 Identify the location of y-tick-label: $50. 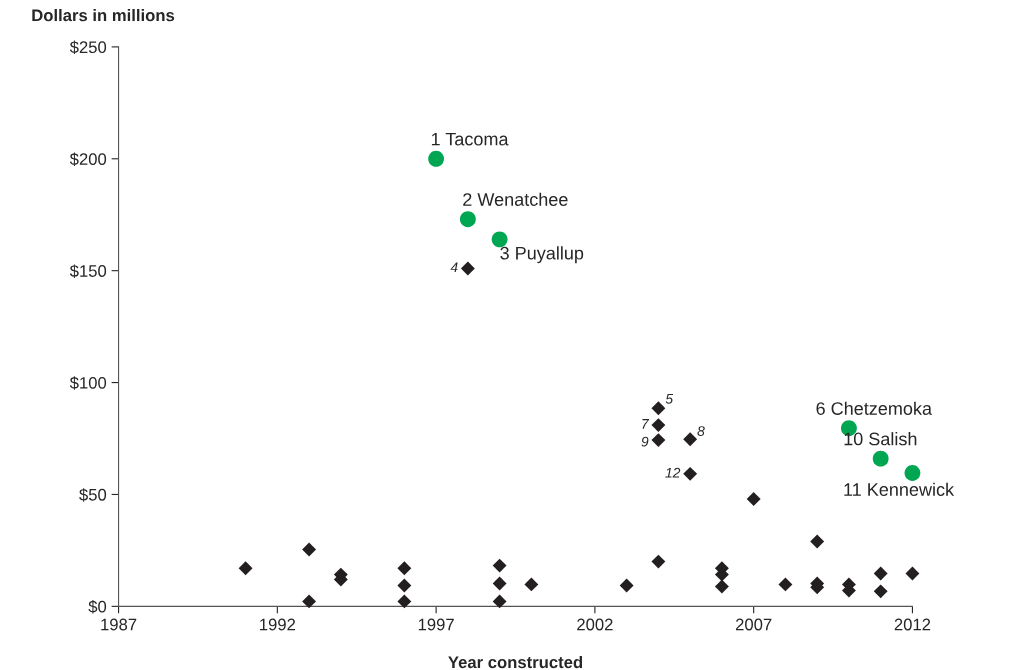
(93, 495).